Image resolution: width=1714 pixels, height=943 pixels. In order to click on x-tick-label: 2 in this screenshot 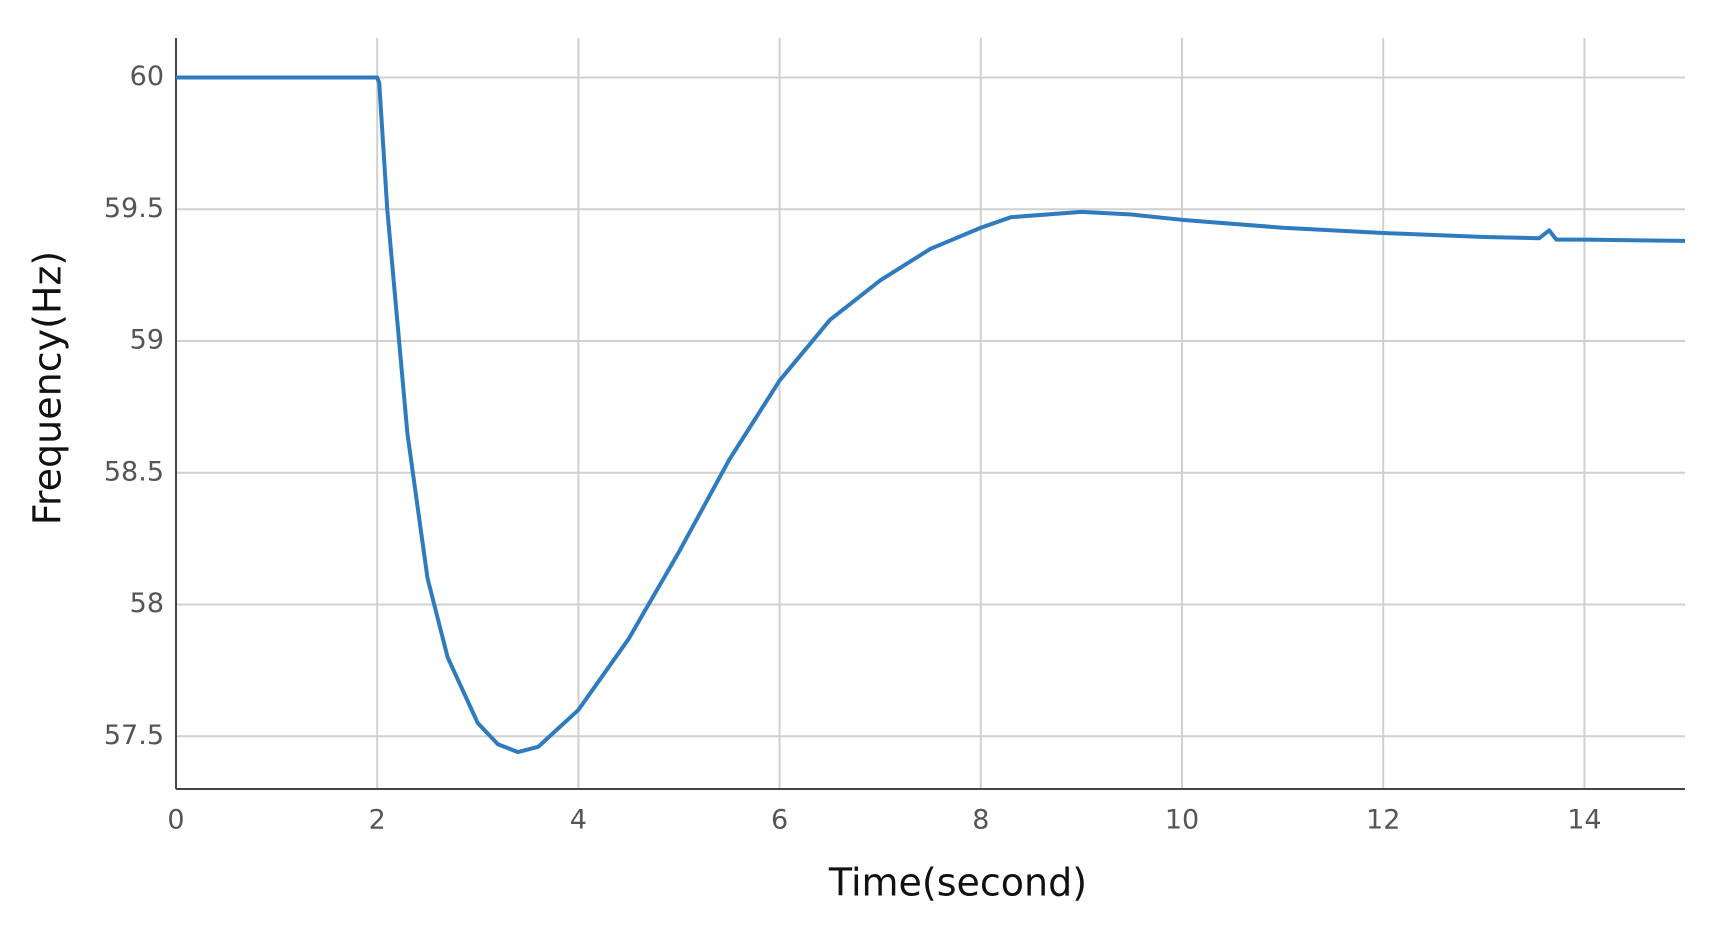, I will do `click(377, 820)`.